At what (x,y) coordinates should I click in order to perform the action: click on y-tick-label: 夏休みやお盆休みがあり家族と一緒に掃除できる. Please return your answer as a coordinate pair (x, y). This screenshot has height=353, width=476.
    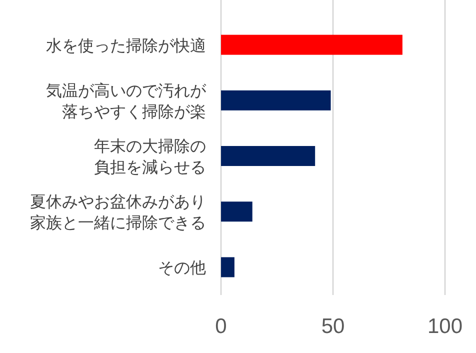
    Looking at the image, I should click on (118, 212).